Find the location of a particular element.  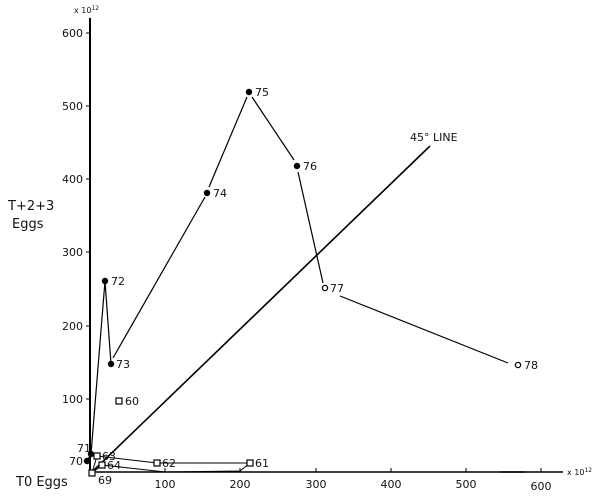

label-78: 78 is located at coordinates (531, 365).